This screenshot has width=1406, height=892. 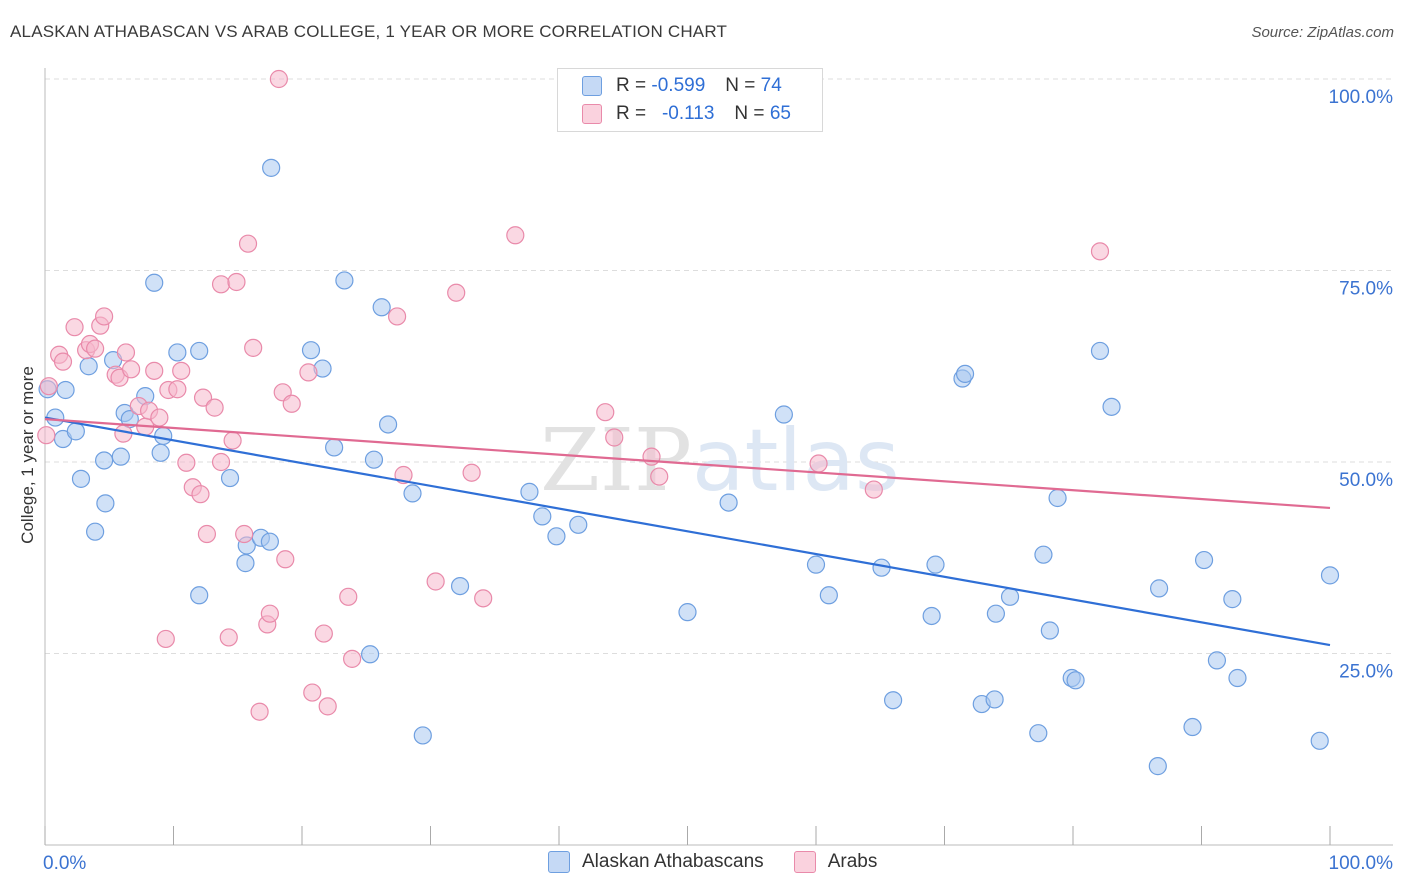 What do you see at coordinates (740, 85) in the screenshot?
I see `legend-n-label: N =` at bounding box center [740, 85].